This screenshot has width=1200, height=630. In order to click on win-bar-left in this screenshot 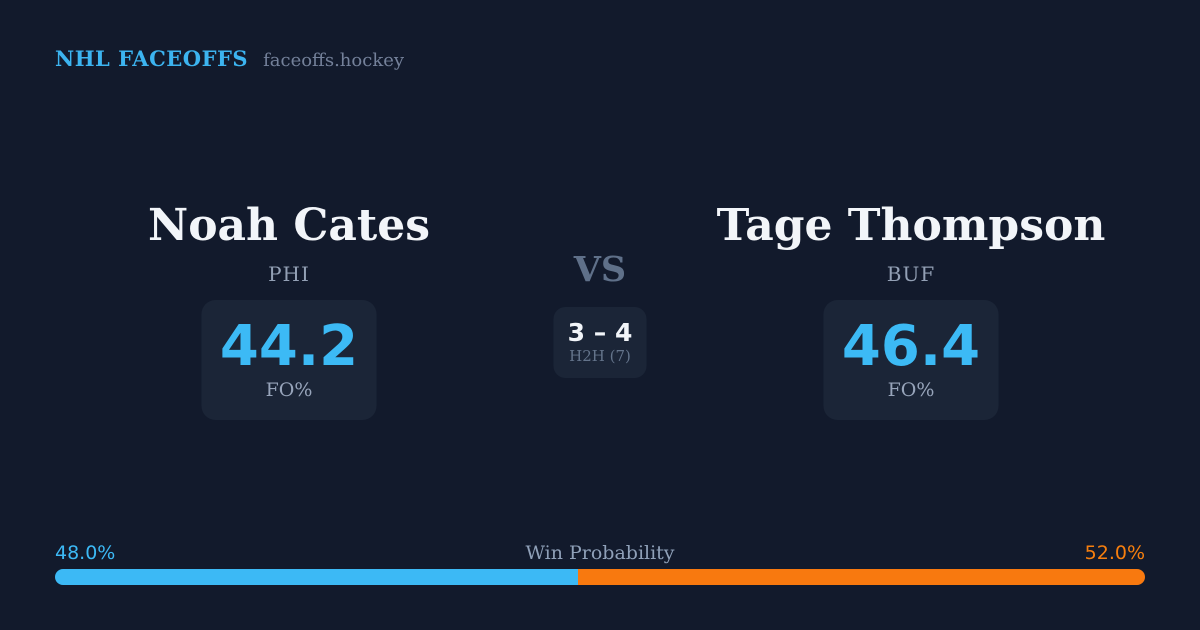, I will do `click(317, 577)`.